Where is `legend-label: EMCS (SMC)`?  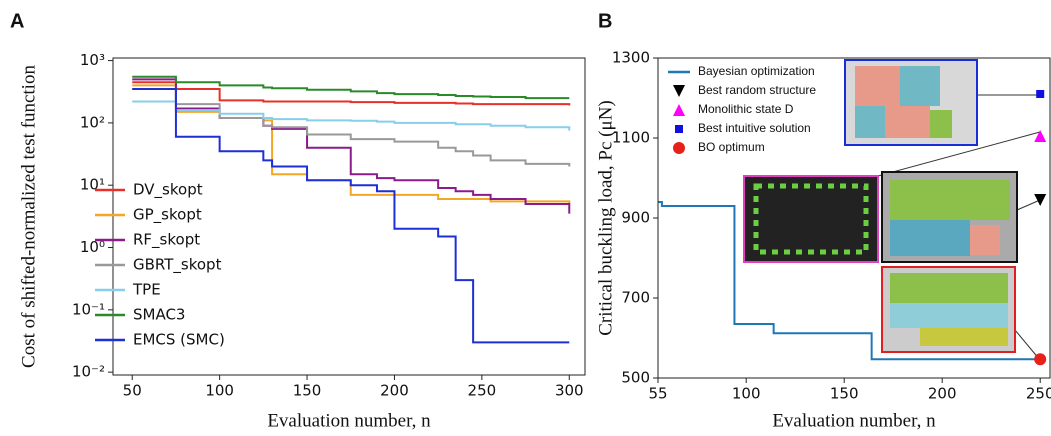 legend-label: EMCS (SMC) is located at coordinates (179, 340).